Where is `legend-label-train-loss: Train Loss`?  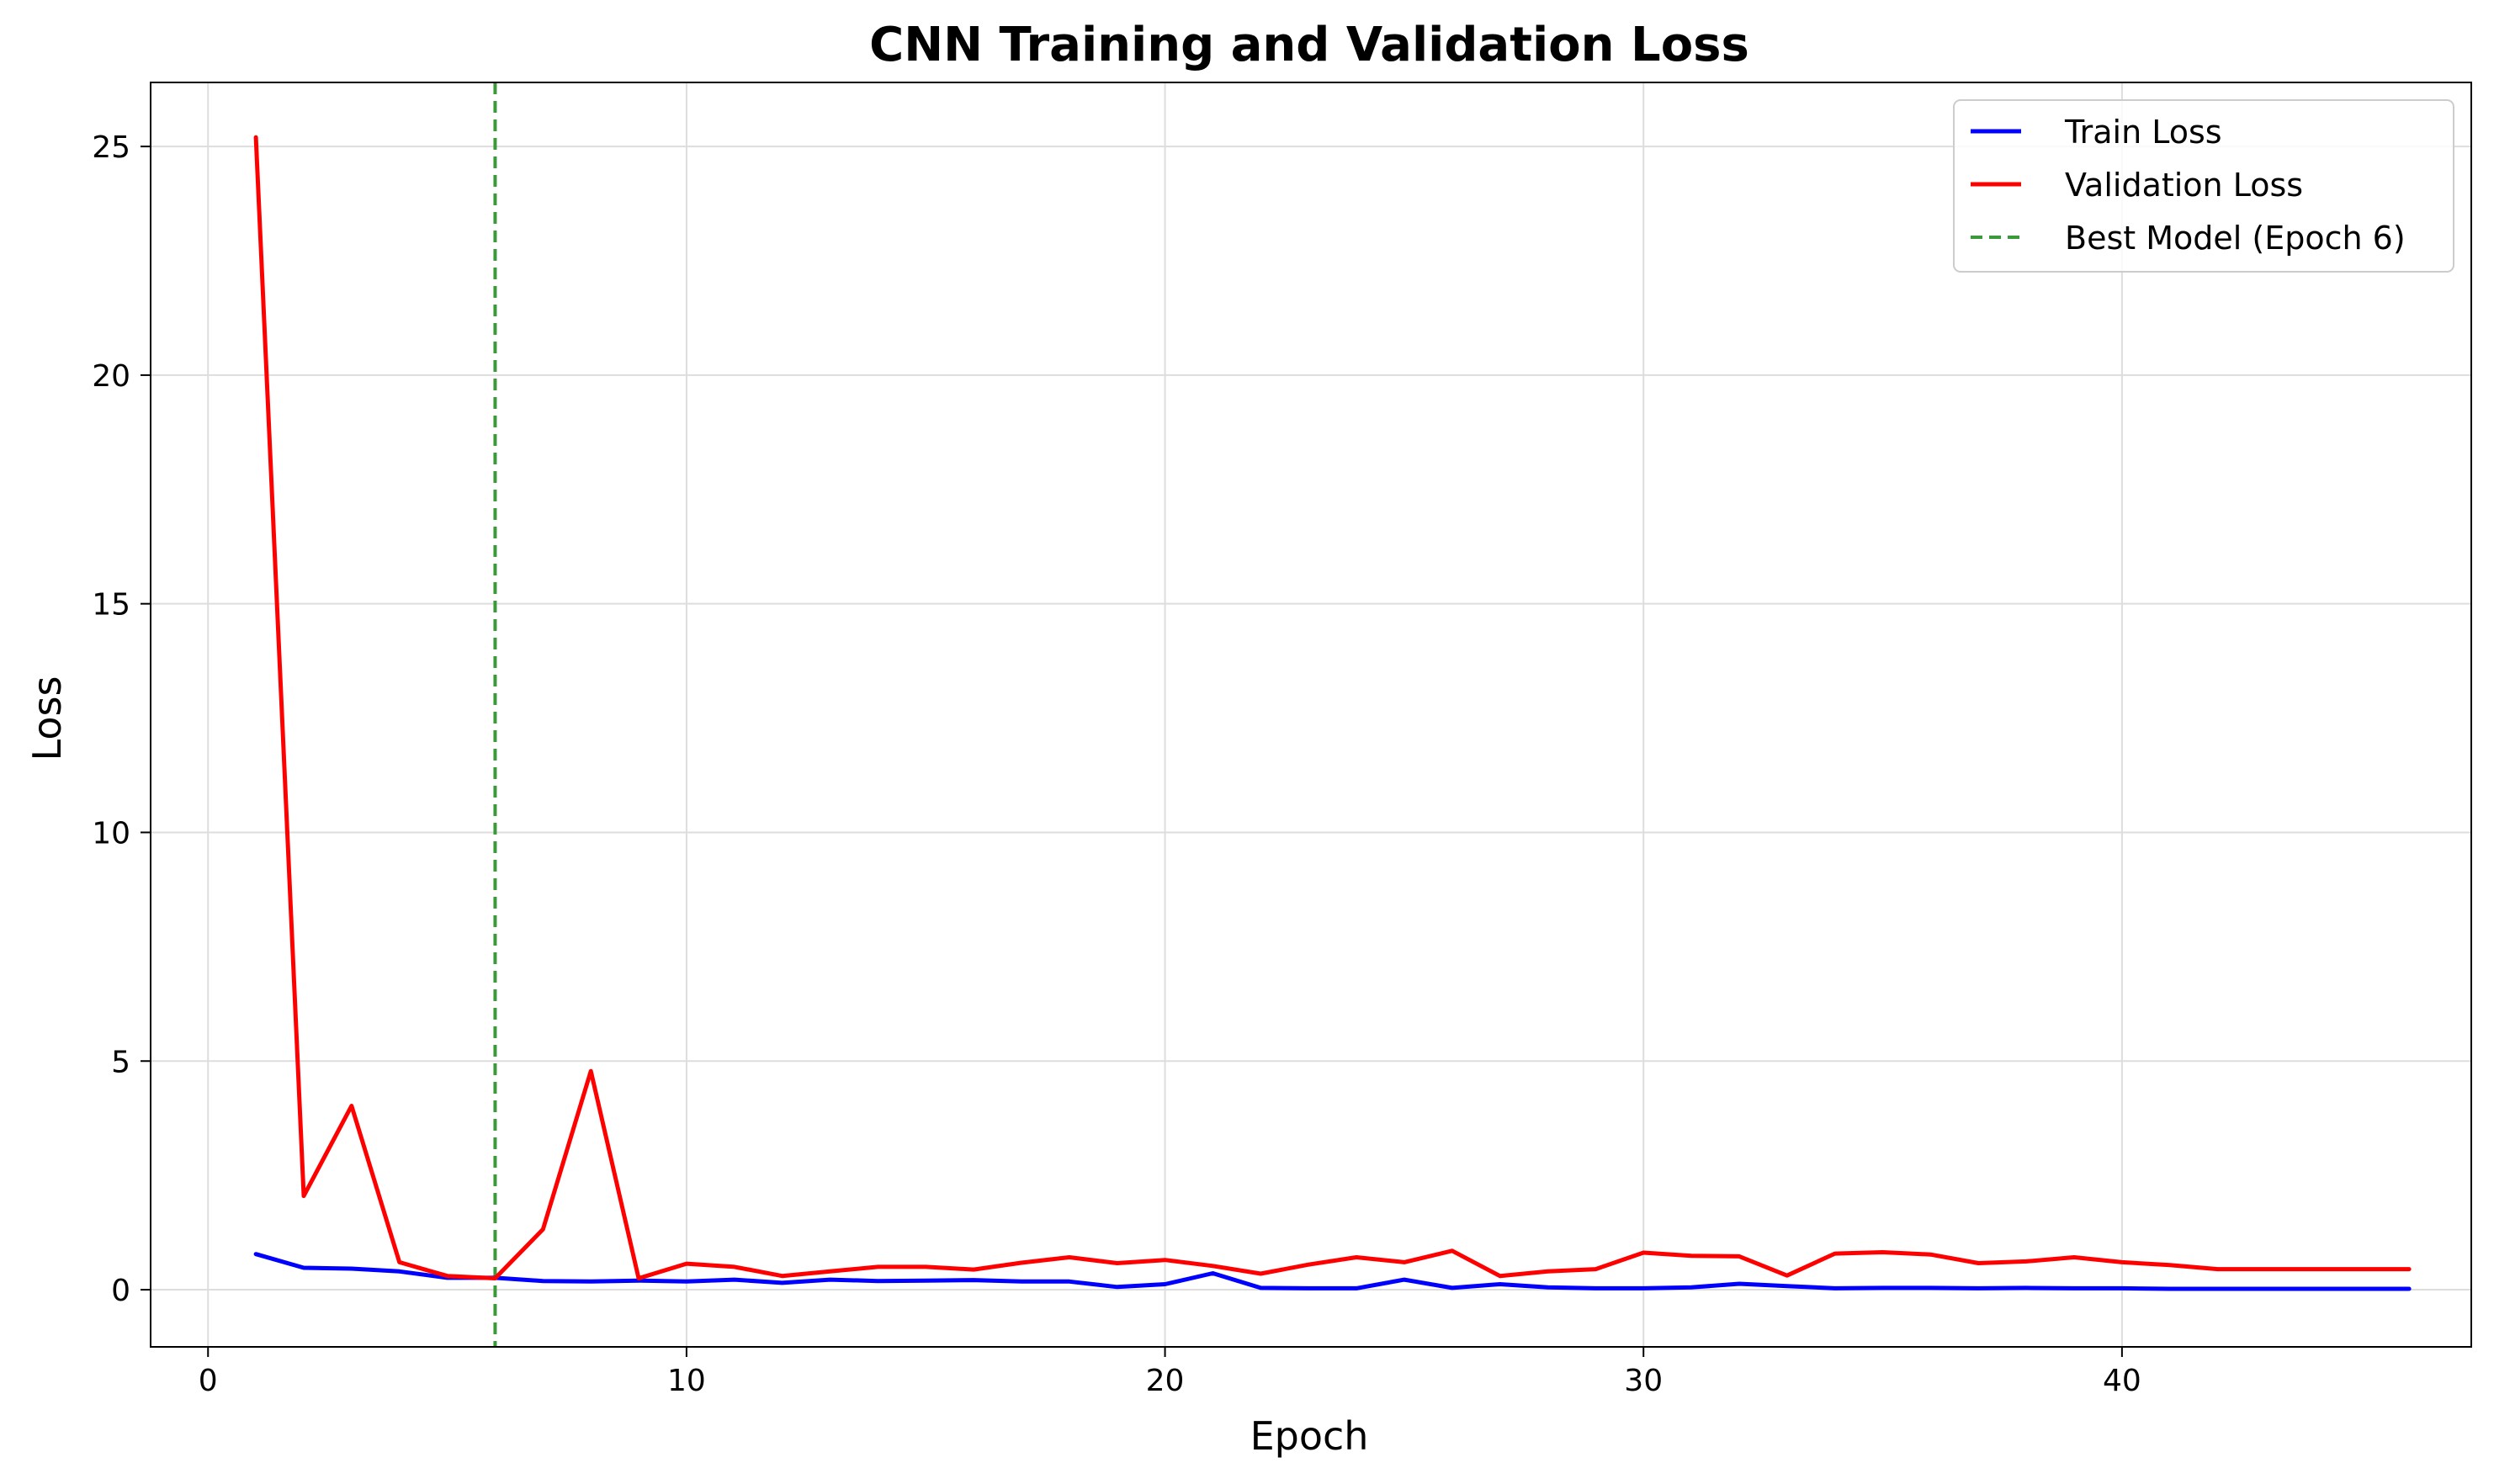
legend-label-train-loss: Train Loss is located at coordinates (2143, 132).